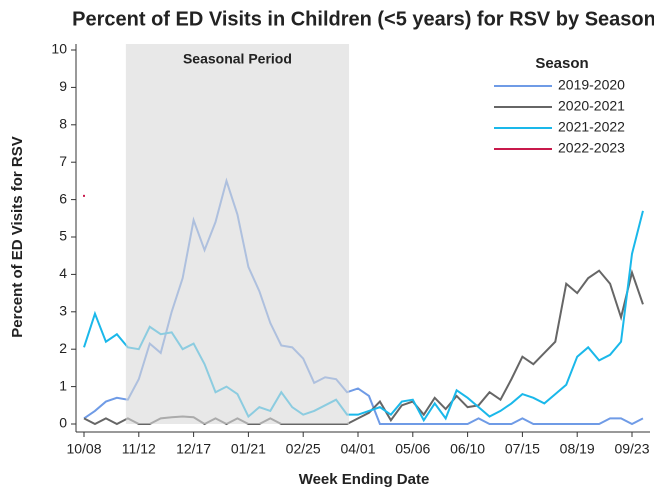 The width and height of the screenshot is (654, 491). What do you see at coordinates (63, 385) in the screenshot?
I see `y-tick-label: 1` at bounding box center [63, 385].